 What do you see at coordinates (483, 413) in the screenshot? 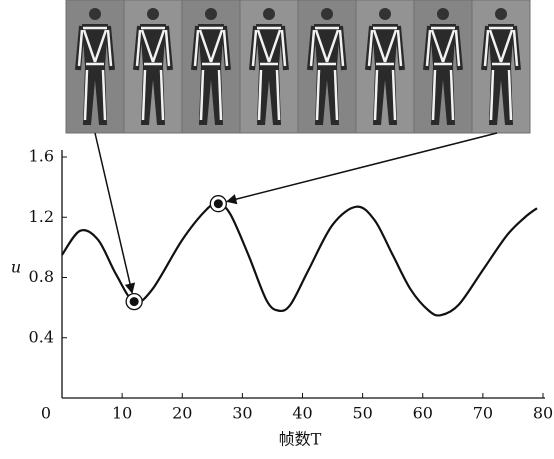
I see `x-tick-label: 70` at bounding box center [483, 413].